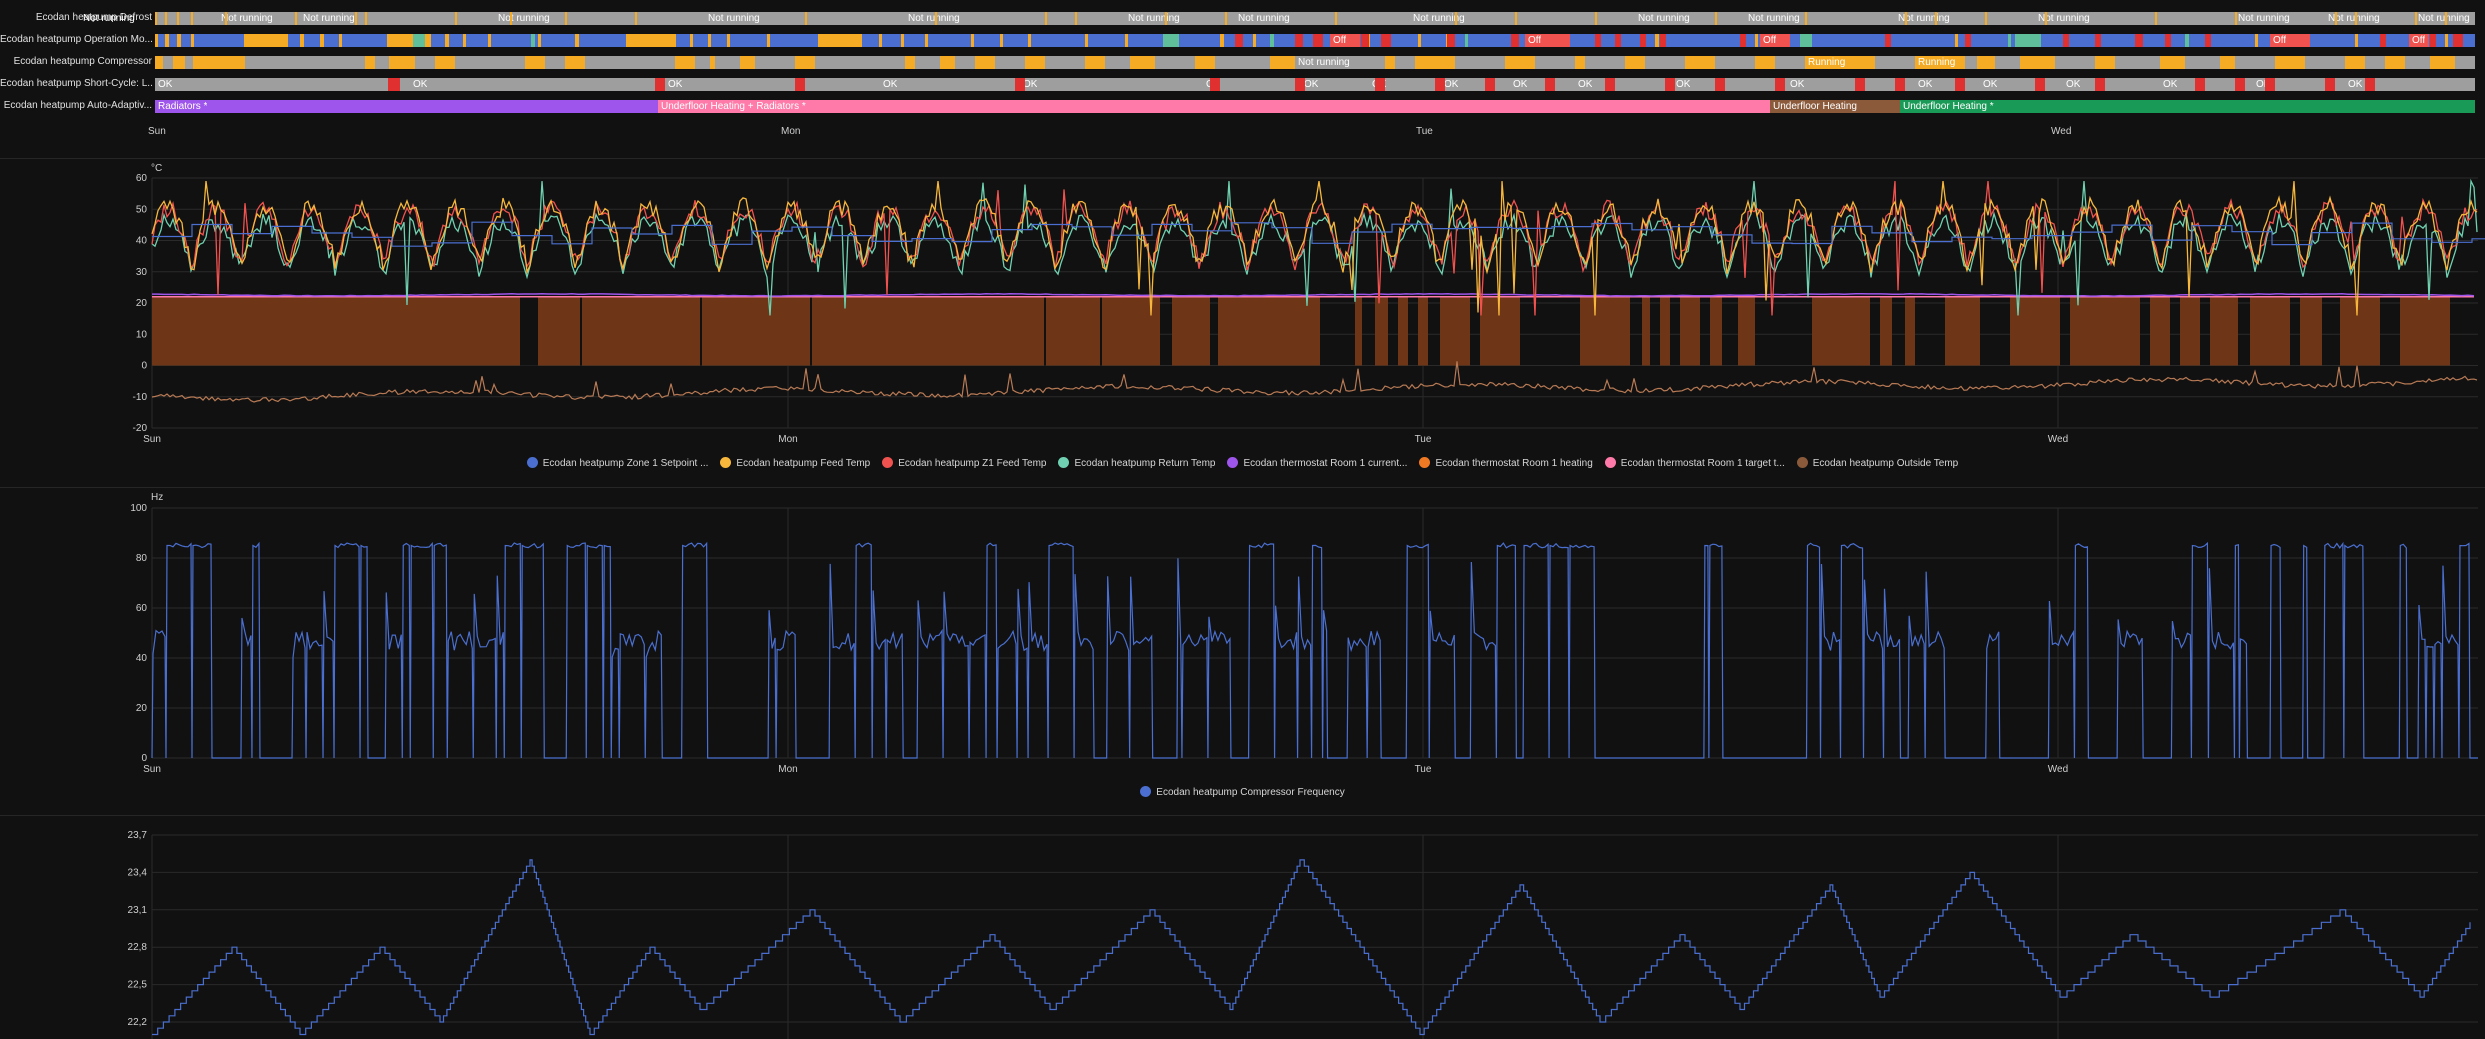 The image size is (2485, 1039). I want to click on timeline-row-operation-mode: Off Off Off Off Off, so click(1315, 40).